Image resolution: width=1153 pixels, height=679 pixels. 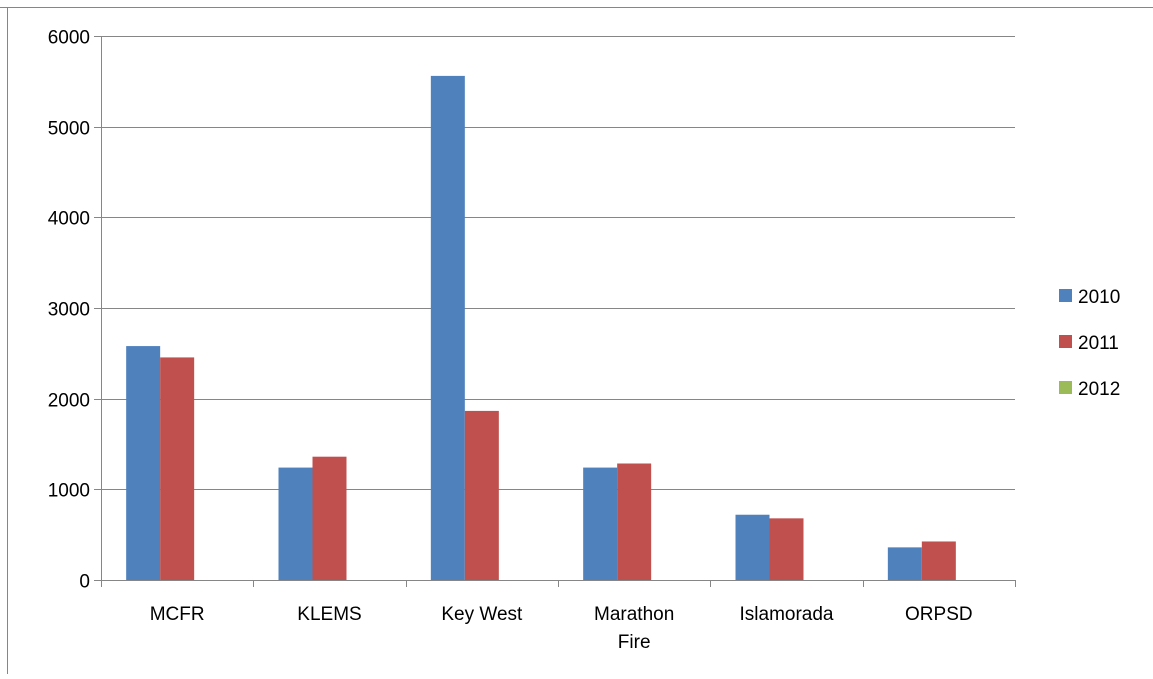 I want to click on legend: 2010 2011 2012, so click(x=1089, y=343).